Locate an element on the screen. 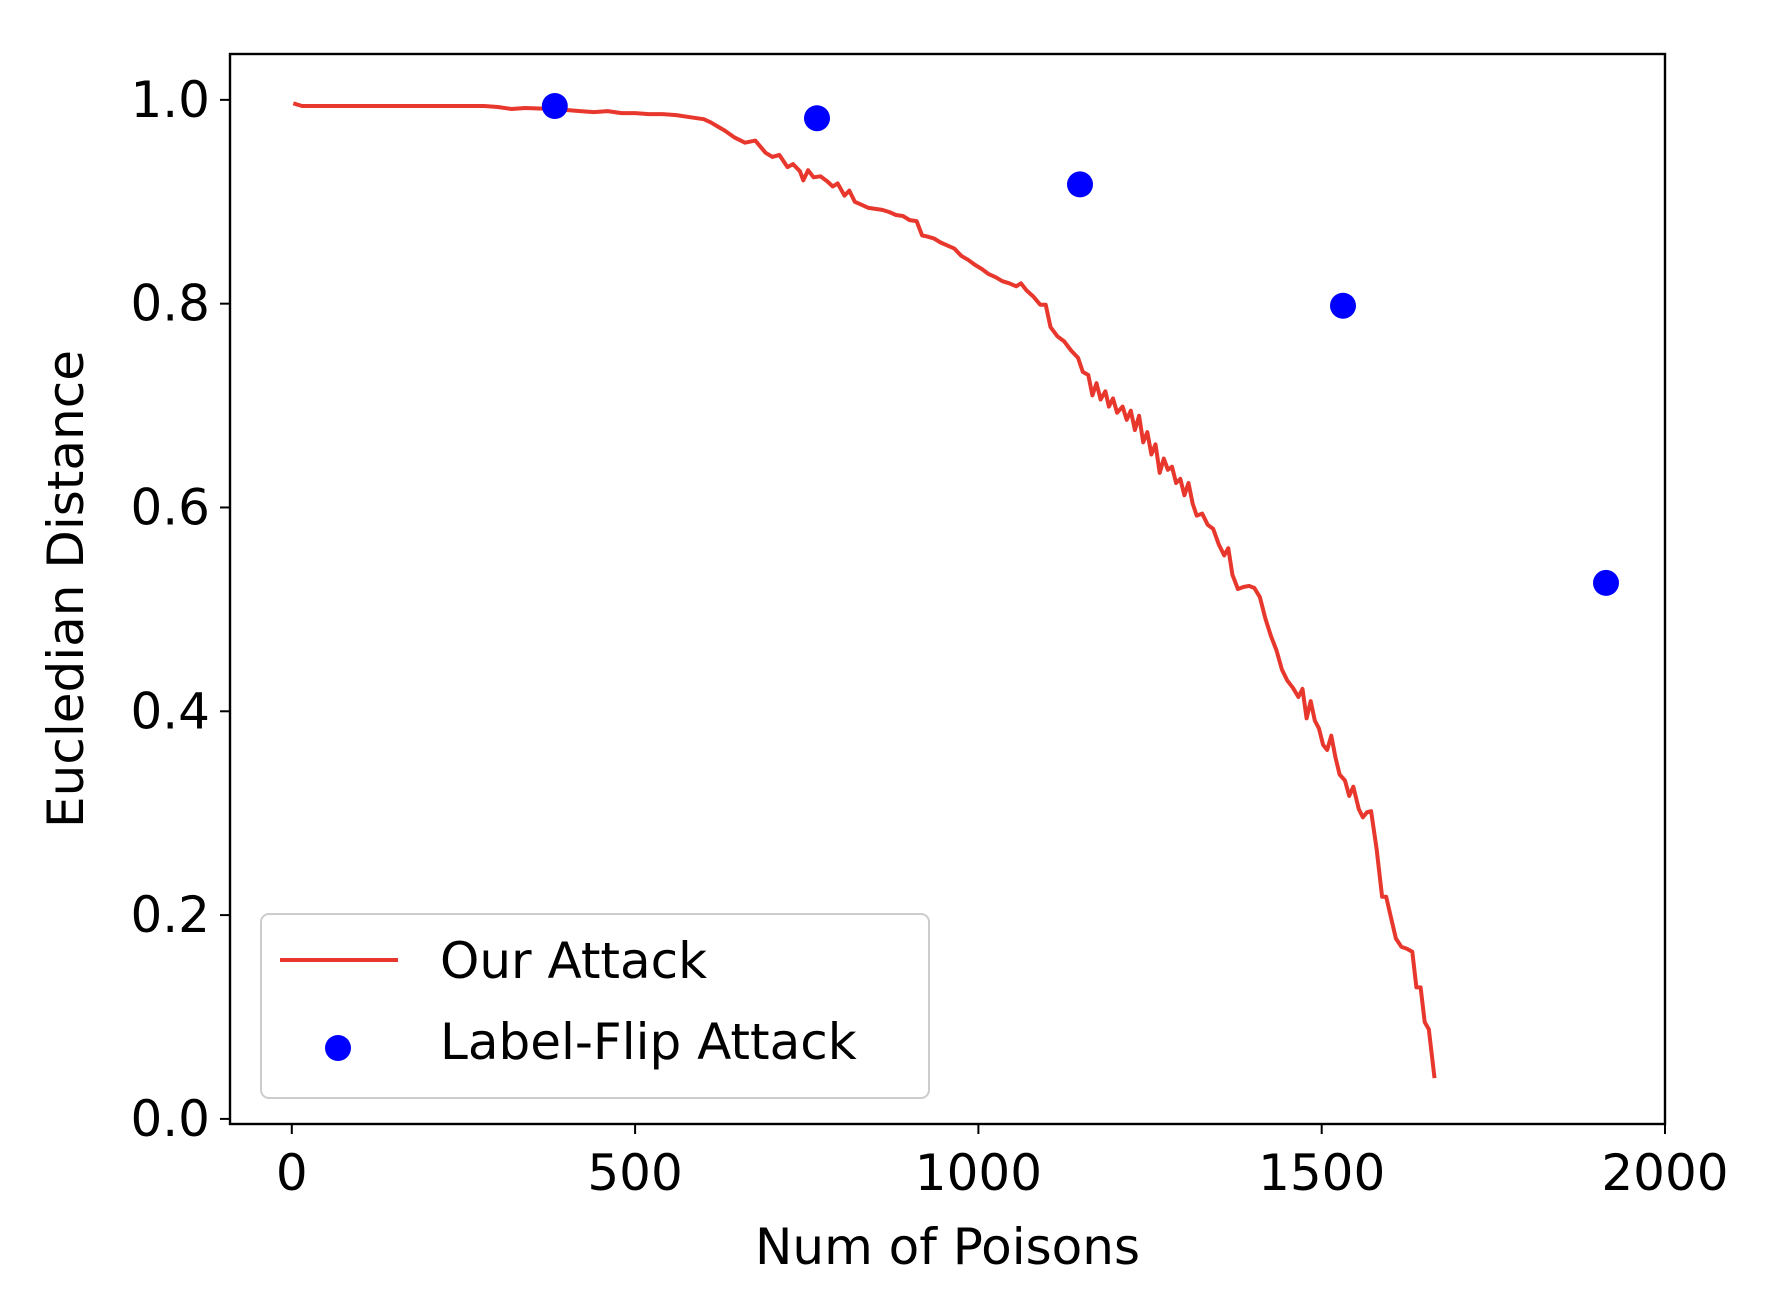  x-axis-title: Num of Poisons is located at coordinates (947, 1247).